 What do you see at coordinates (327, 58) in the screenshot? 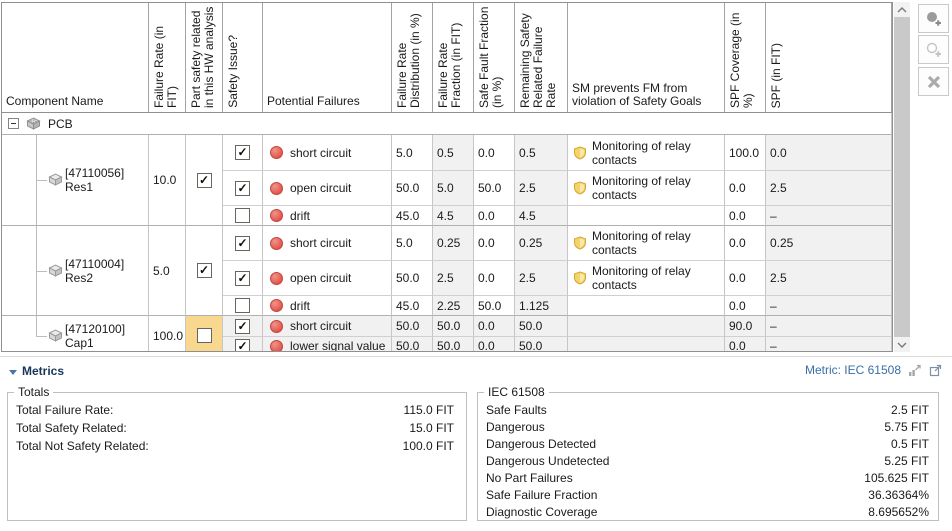
I see `col-header-potential-failures: Potential Failures` at bounding box center [327, 58].